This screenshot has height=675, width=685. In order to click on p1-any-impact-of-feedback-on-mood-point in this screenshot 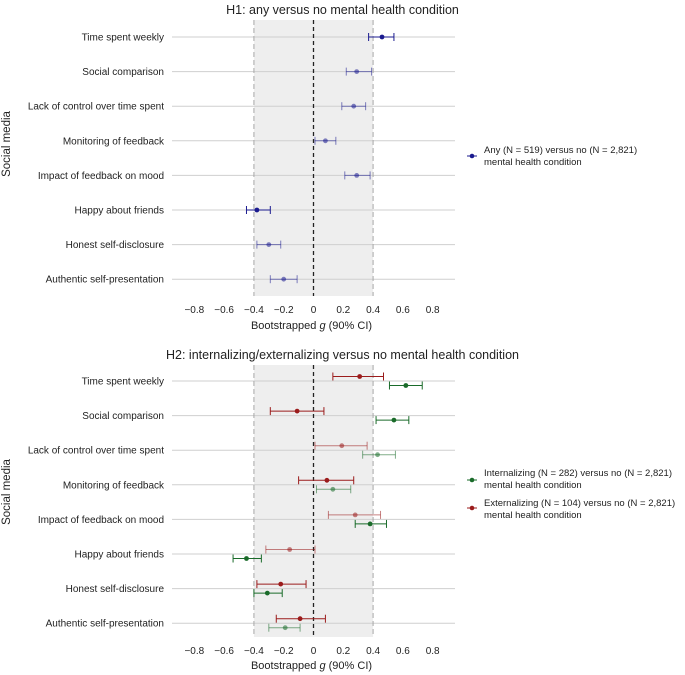, I will do `click(357, 175)`.